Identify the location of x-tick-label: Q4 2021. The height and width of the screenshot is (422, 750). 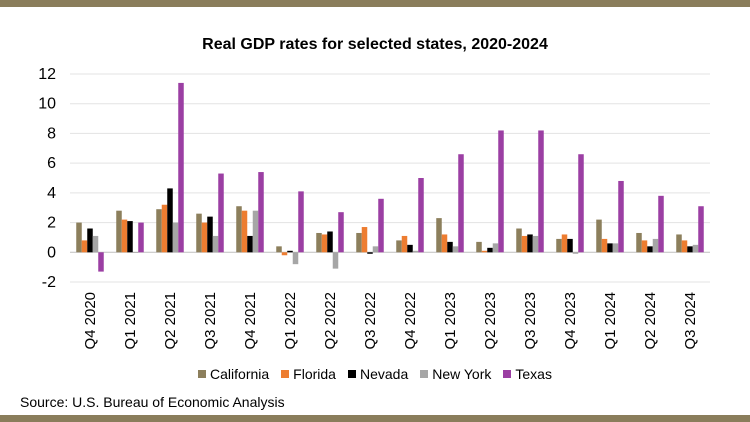
(250, 321).